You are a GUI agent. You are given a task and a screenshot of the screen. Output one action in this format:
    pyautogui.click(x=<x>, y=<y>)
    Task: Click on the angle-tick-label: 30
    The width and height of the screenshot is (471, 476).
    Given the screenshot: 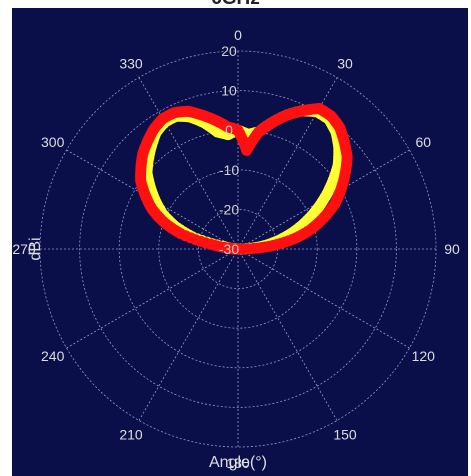 What is the action you would take?
    pyautogui.click(x=345, y=64)
    